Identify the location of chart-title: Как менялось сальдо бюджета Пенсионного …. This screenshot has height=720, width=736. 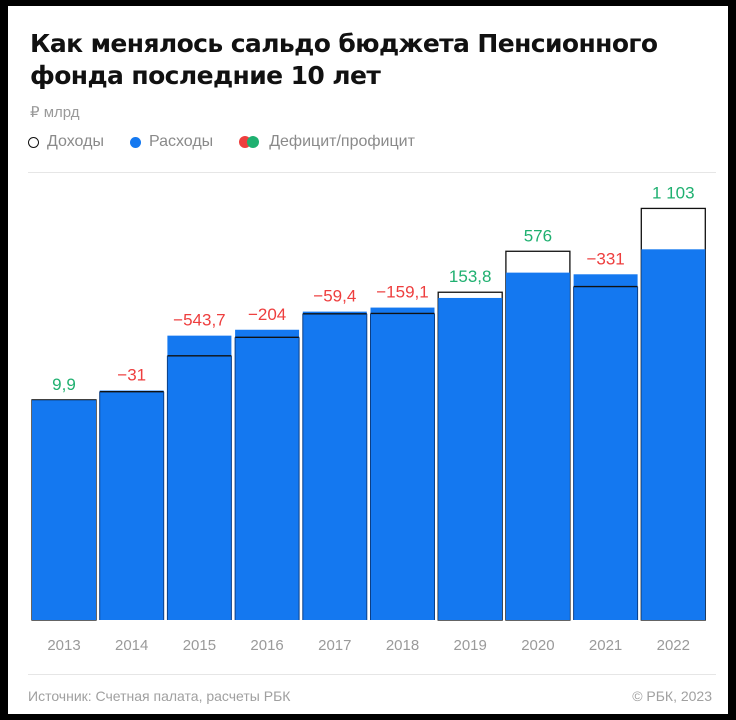
(344, 59).